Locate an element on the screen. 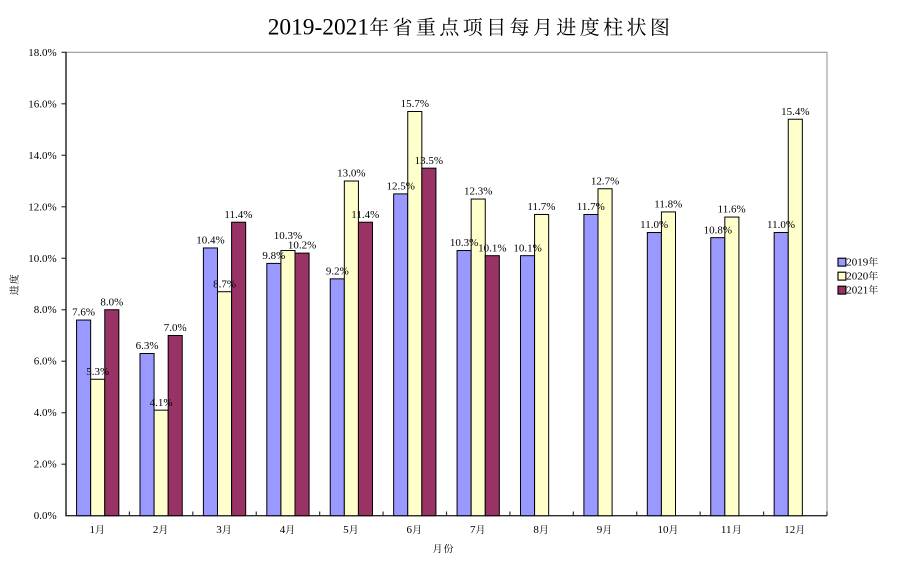  svg-text: 8 is located at coordinates (536, 530).